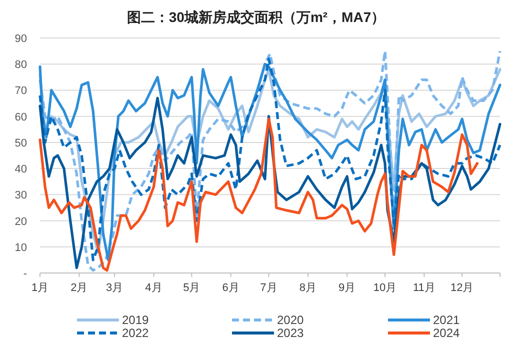 The image size is (512, 339). Describe the element at coordinates (79, 288) in the screenshot. I see `x-tick-label: 2月` at that location.